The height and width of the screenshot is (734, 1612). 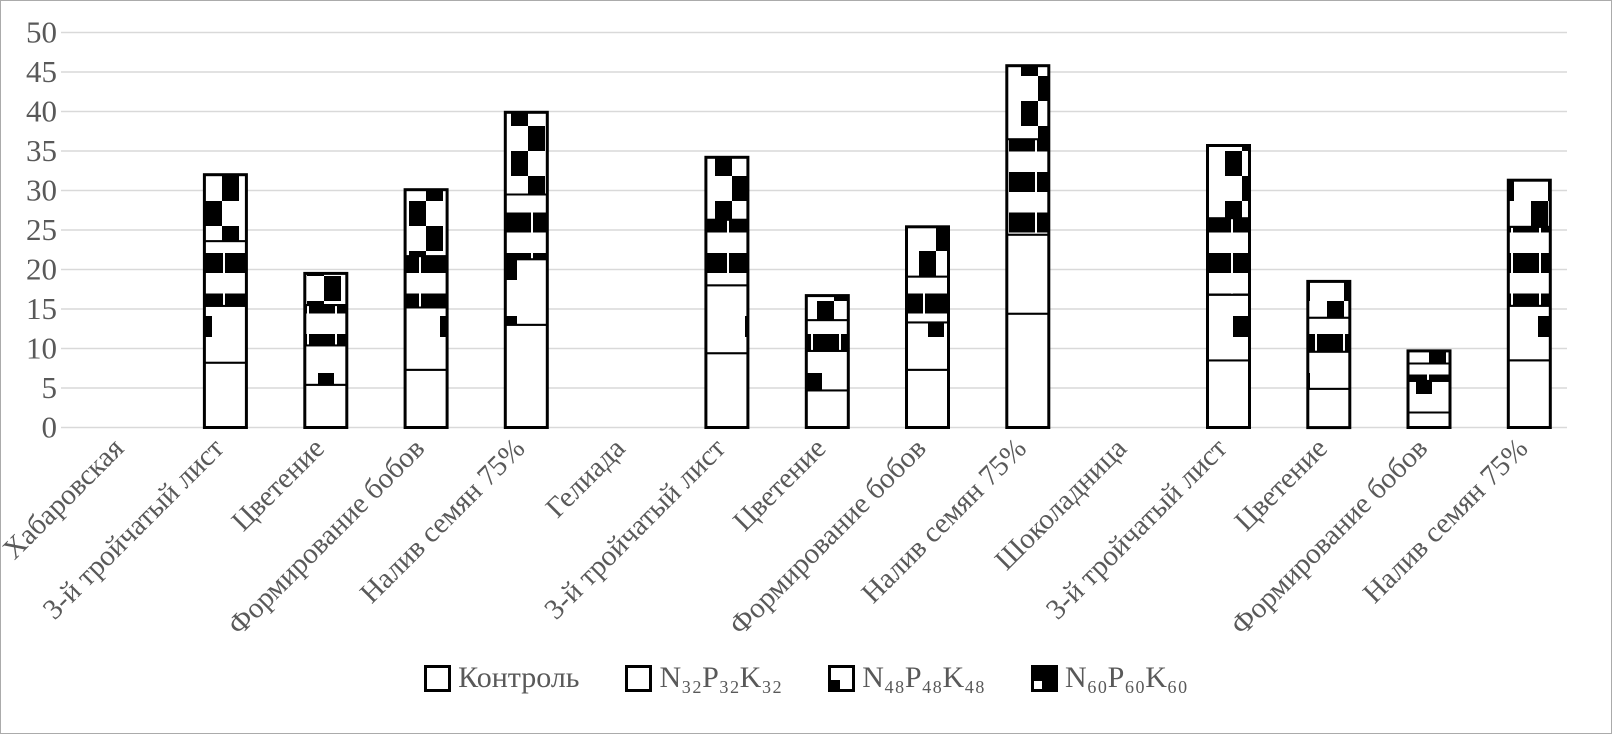 What do you see at coordinates (639, 678) in the screenshot?
I see `legend-swatch-n32-icon` at bounding box center [639, 678].